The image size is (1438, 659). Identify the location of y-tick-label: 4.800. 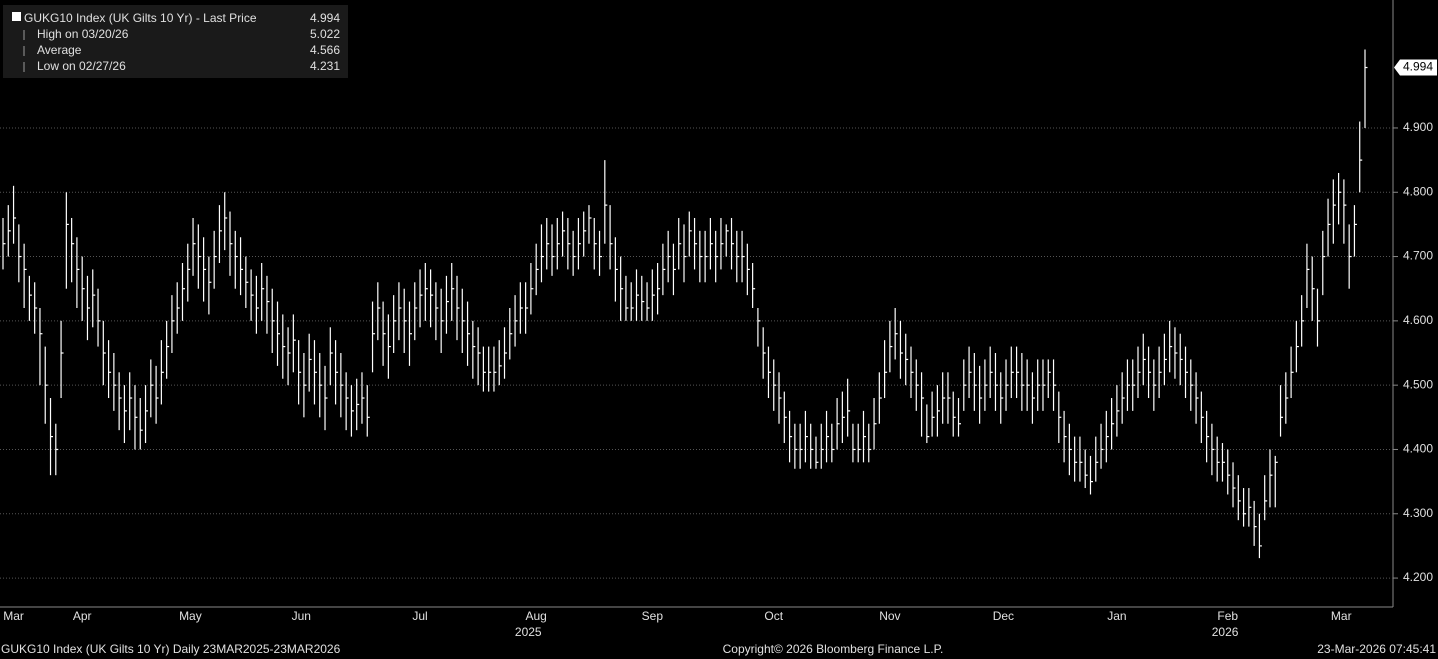
(1418, 191).